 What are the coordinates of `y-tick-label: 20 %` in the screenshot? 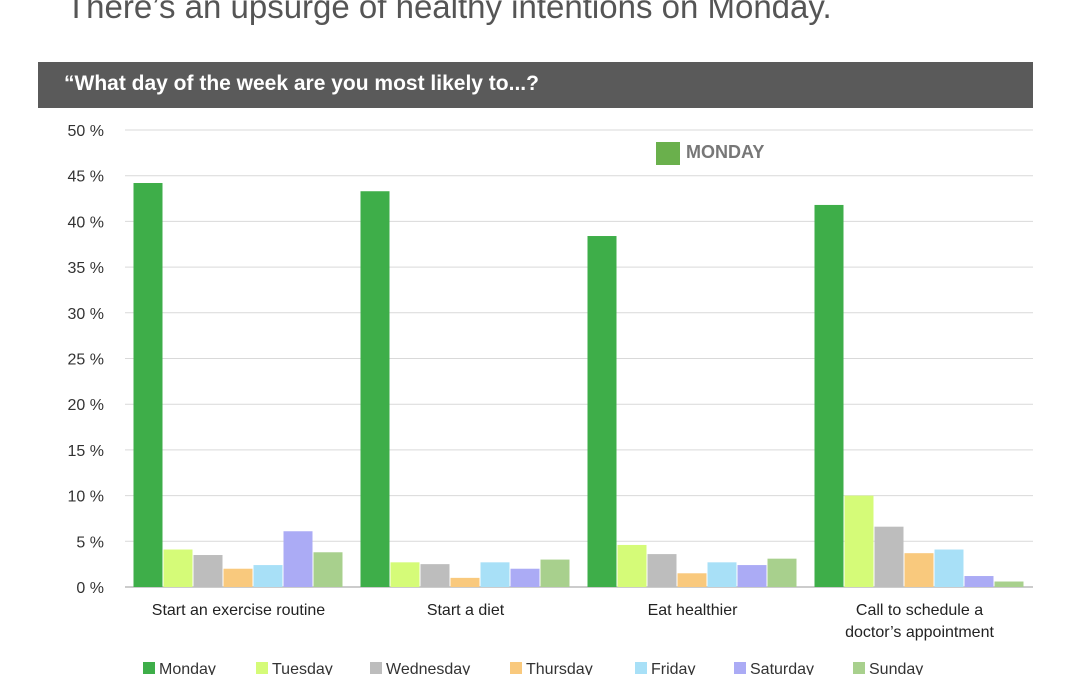 It's located at (86, 405).